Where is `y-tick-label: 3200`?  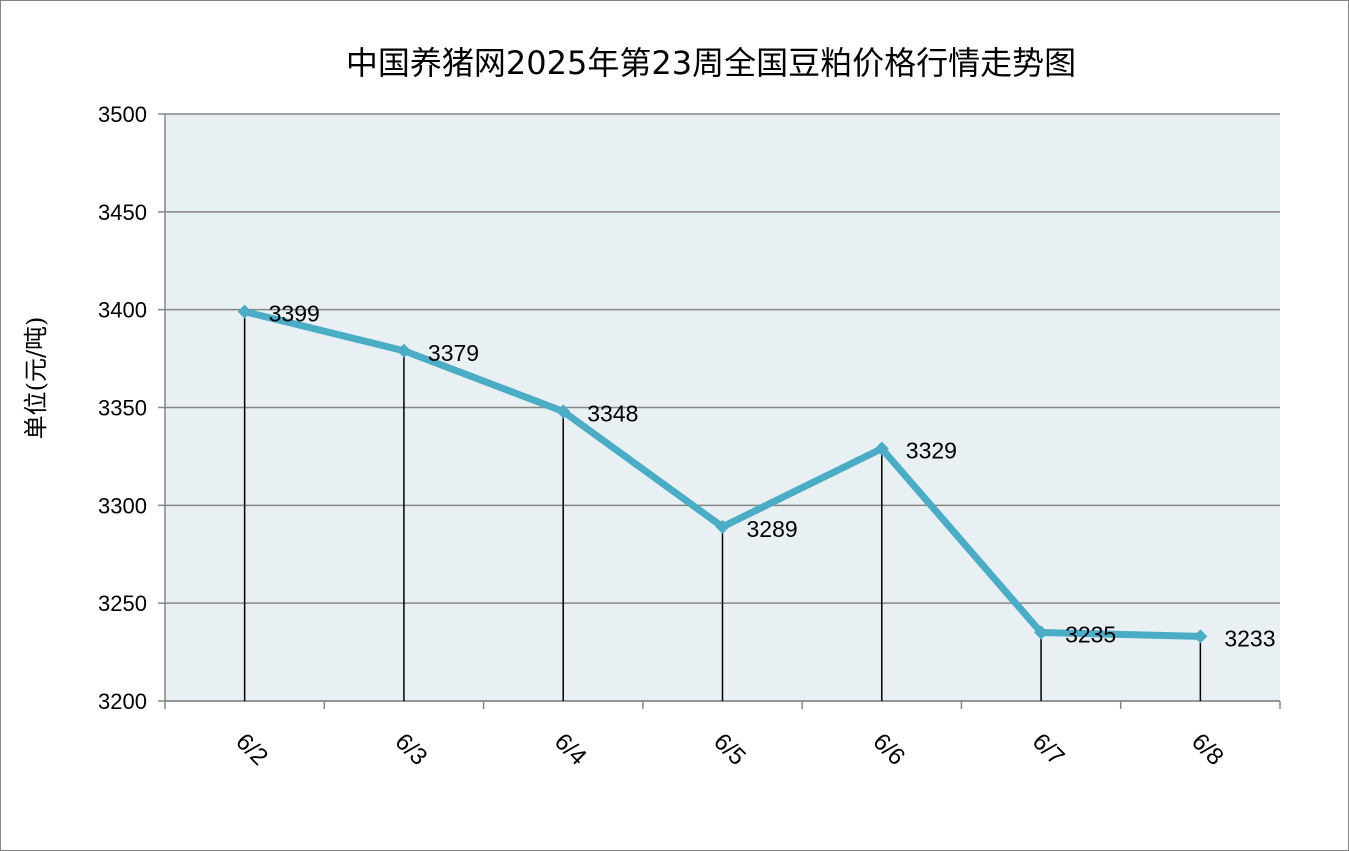
y-tick-label: 3200 is located at coordinates (122, 701).